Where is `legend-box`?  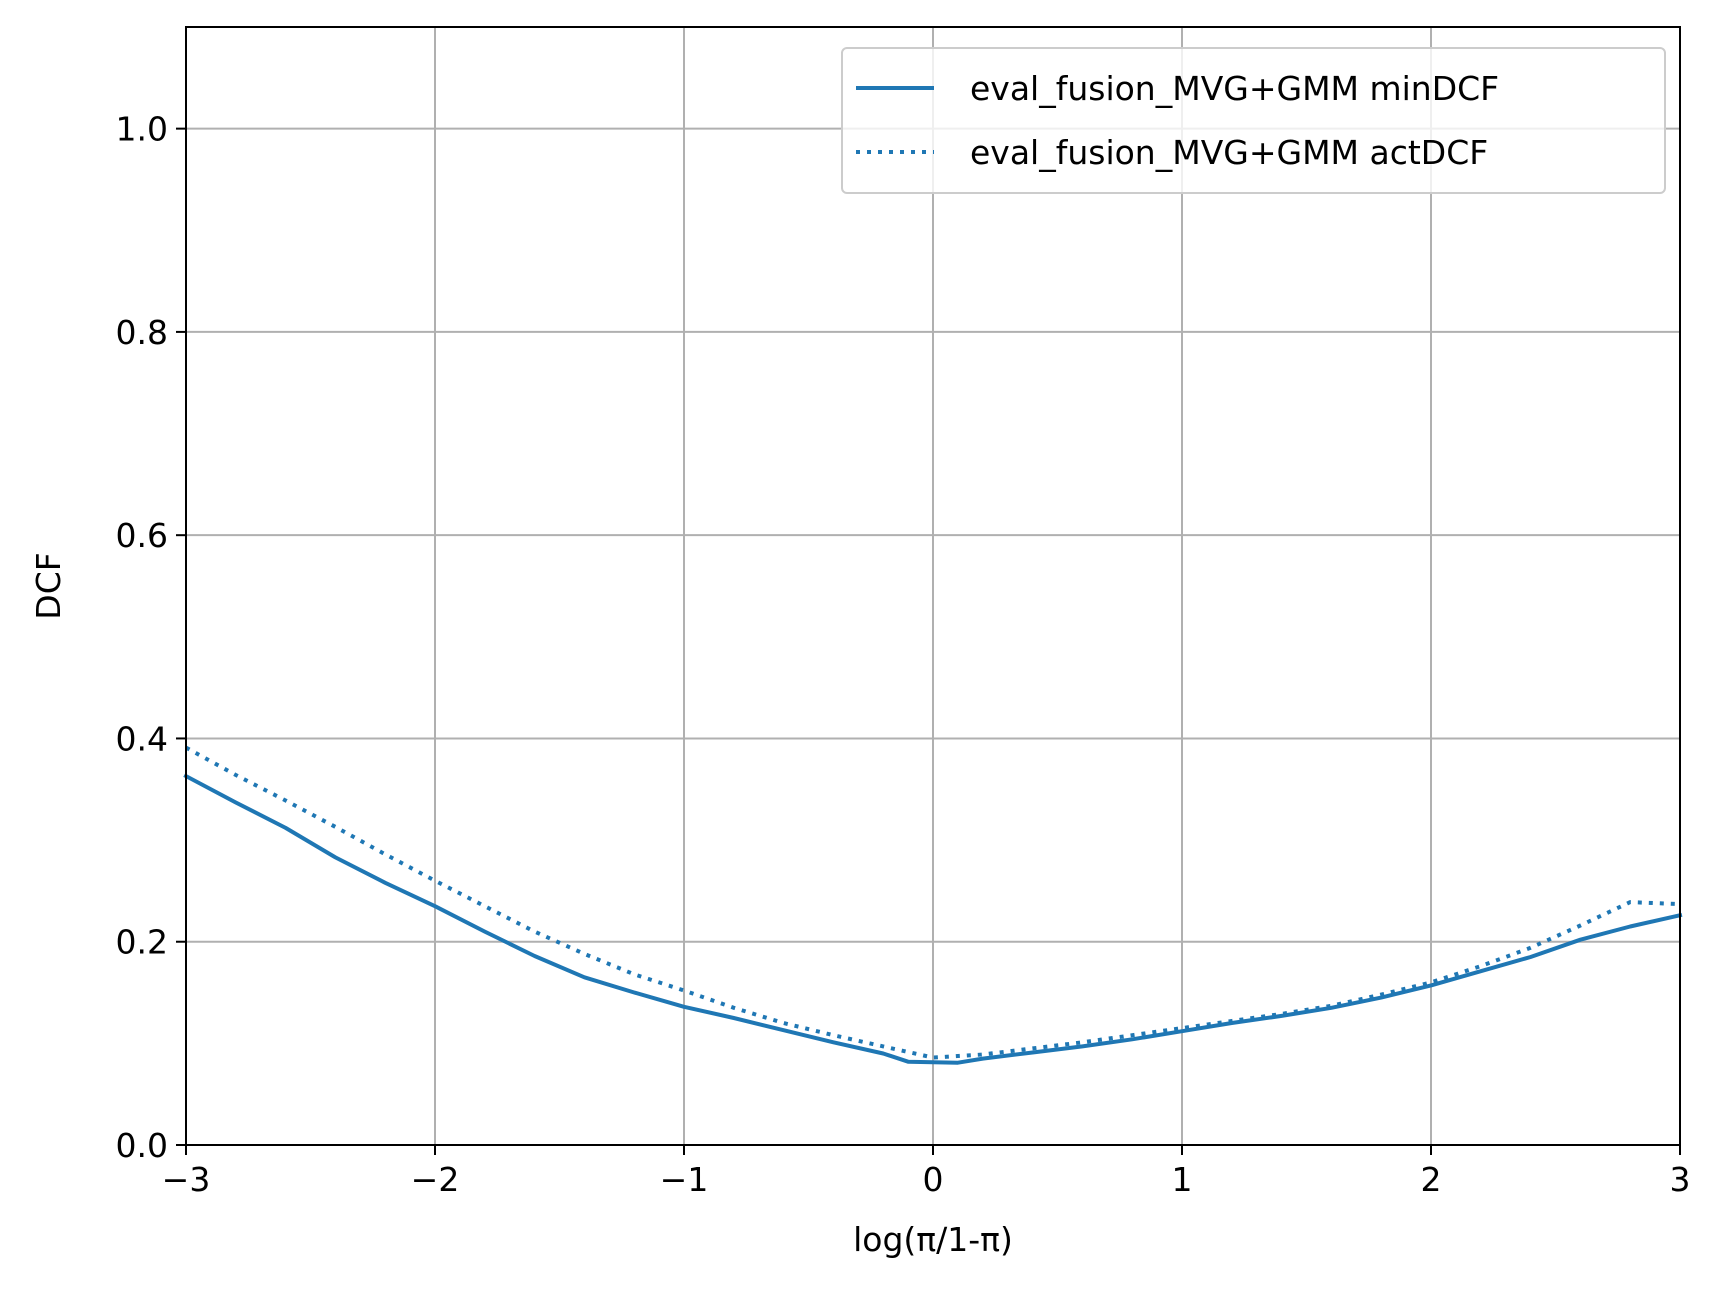
legend-box is located at coordinates (1253, 120).